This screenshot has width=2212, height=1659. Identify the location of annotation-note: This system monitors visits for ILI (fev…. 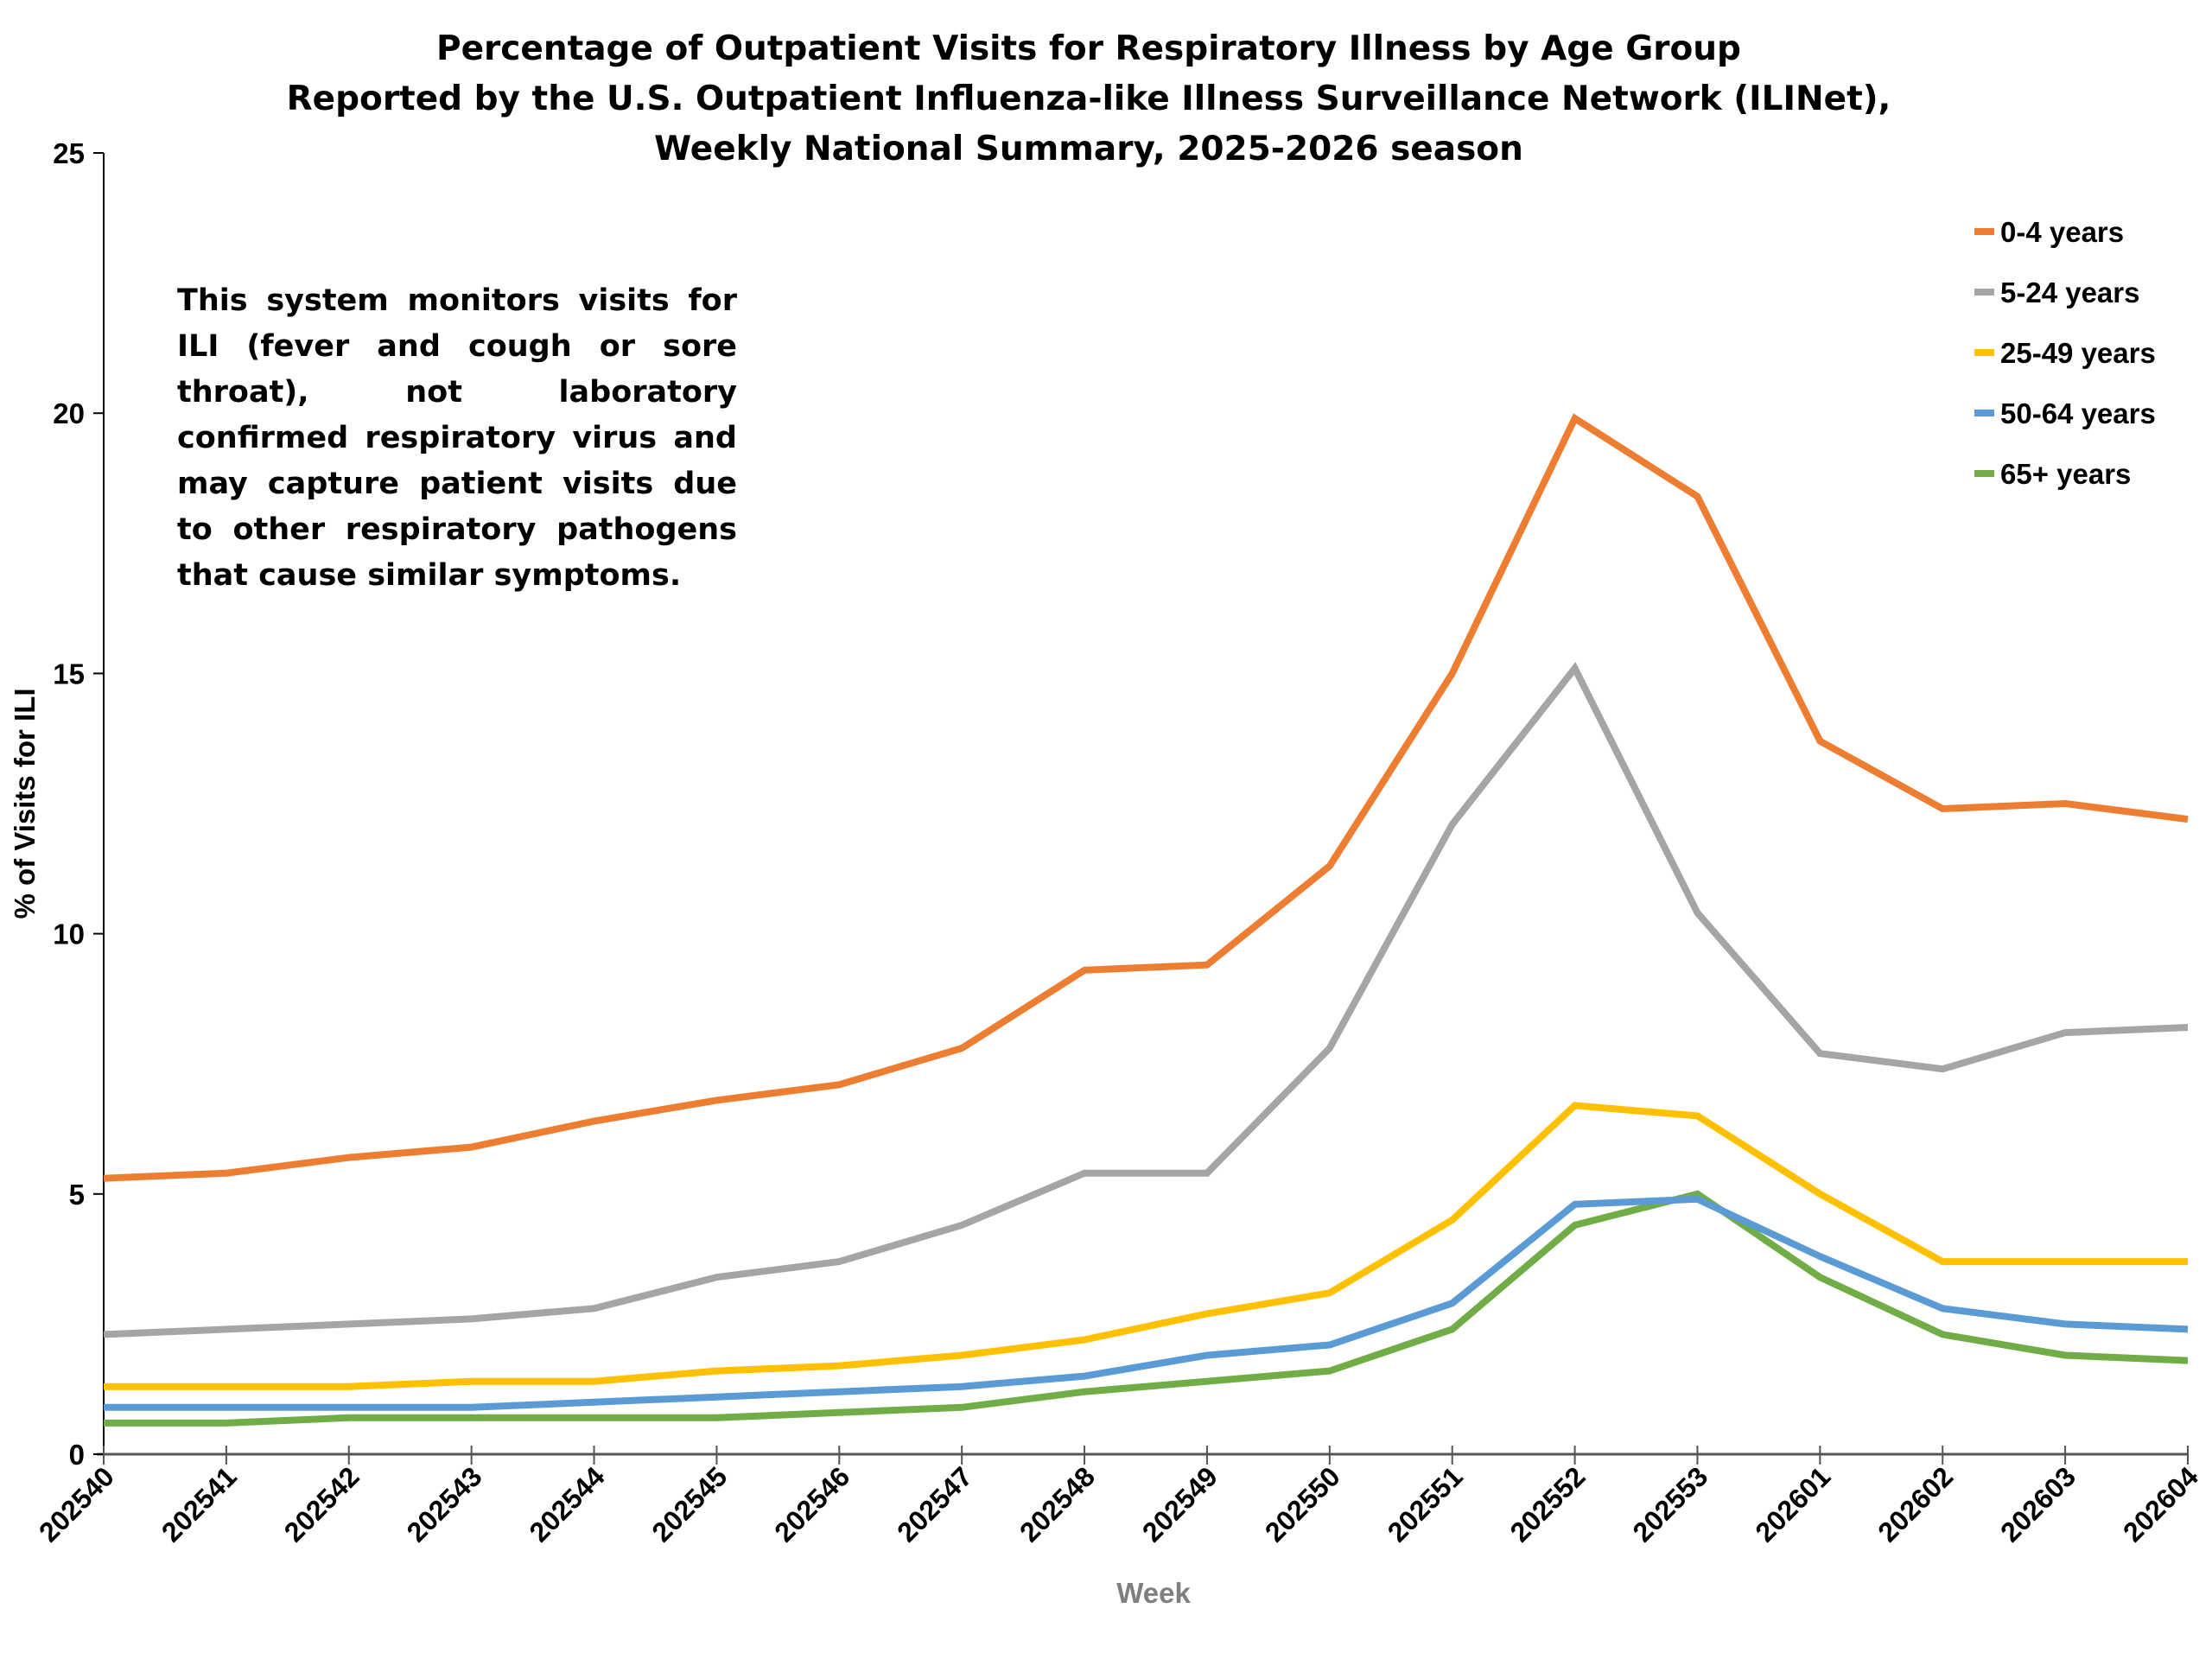
(457, 438).